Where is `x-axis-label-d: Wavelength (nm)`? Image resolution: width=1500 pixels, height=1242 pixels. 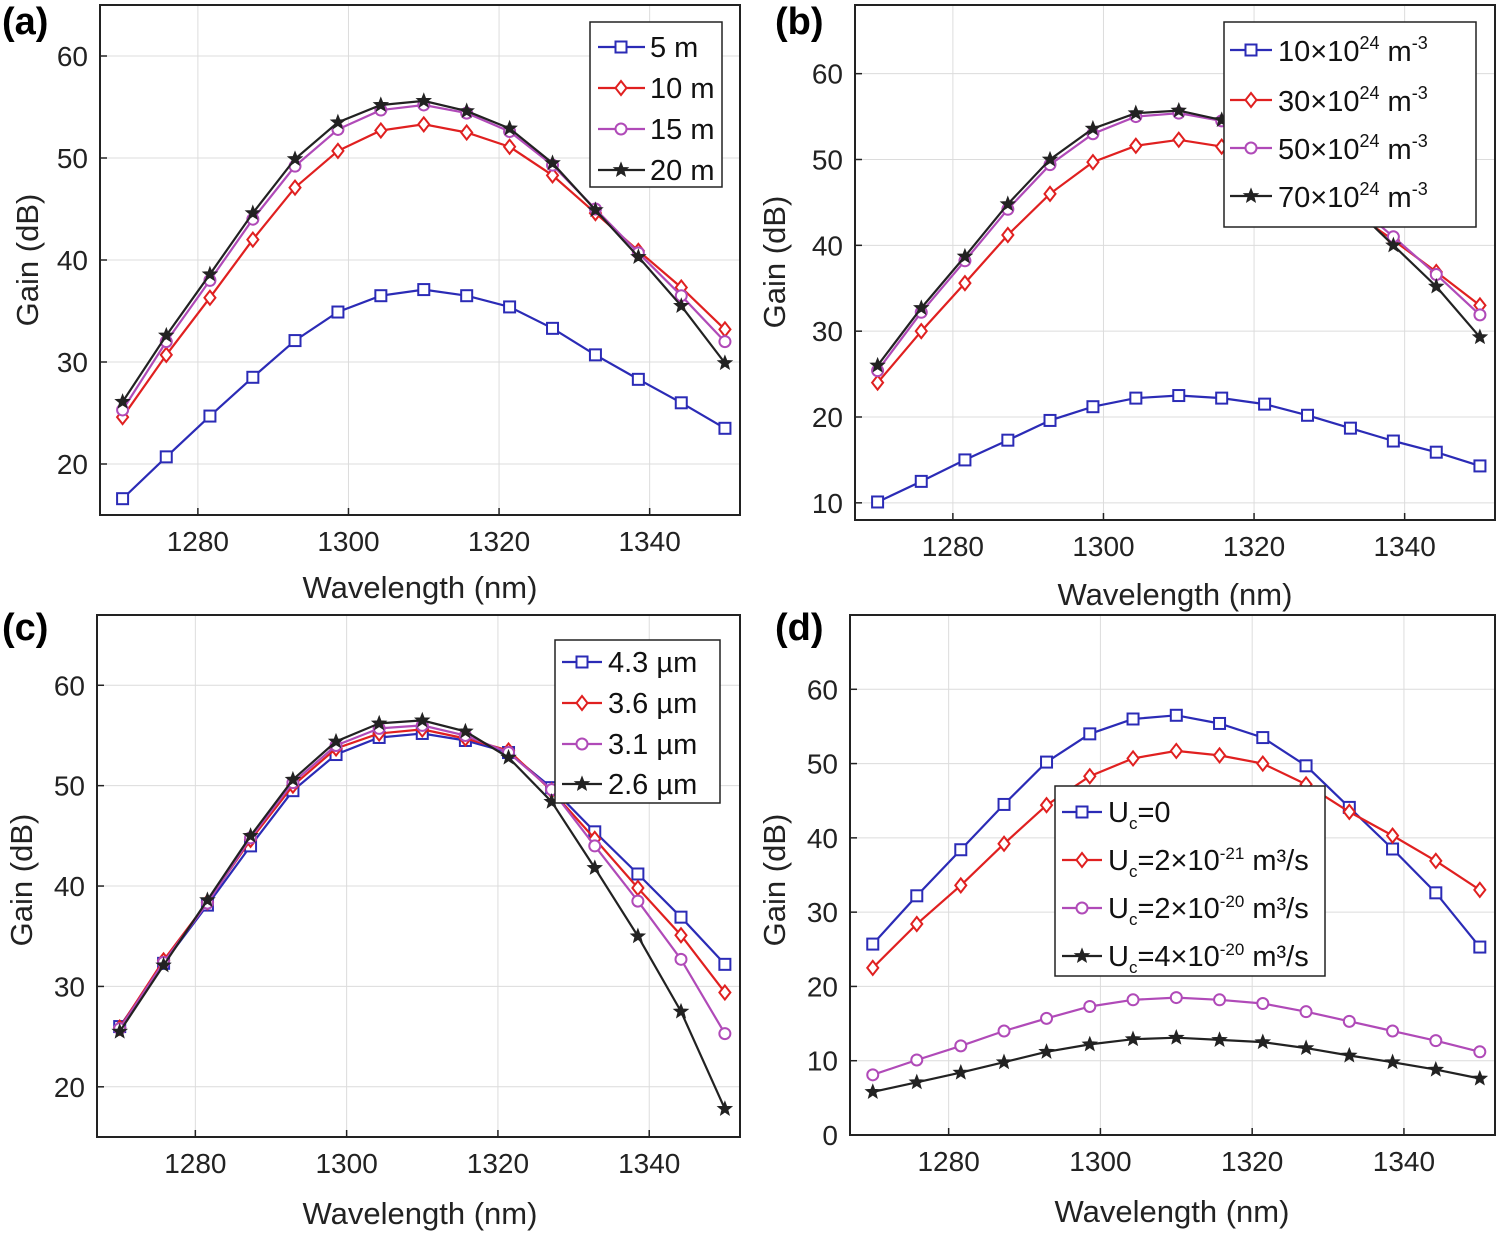 x-axis-label-d: Wavelength (nm) is located at coordinates (1172, 1211).